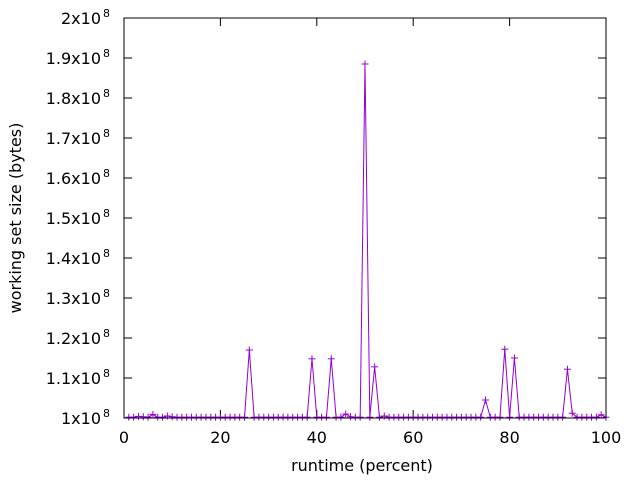 The width and height of the screenshot is (640, 480). I want to click on y-tick-label: 1.6x10 8, so click(78, 177).